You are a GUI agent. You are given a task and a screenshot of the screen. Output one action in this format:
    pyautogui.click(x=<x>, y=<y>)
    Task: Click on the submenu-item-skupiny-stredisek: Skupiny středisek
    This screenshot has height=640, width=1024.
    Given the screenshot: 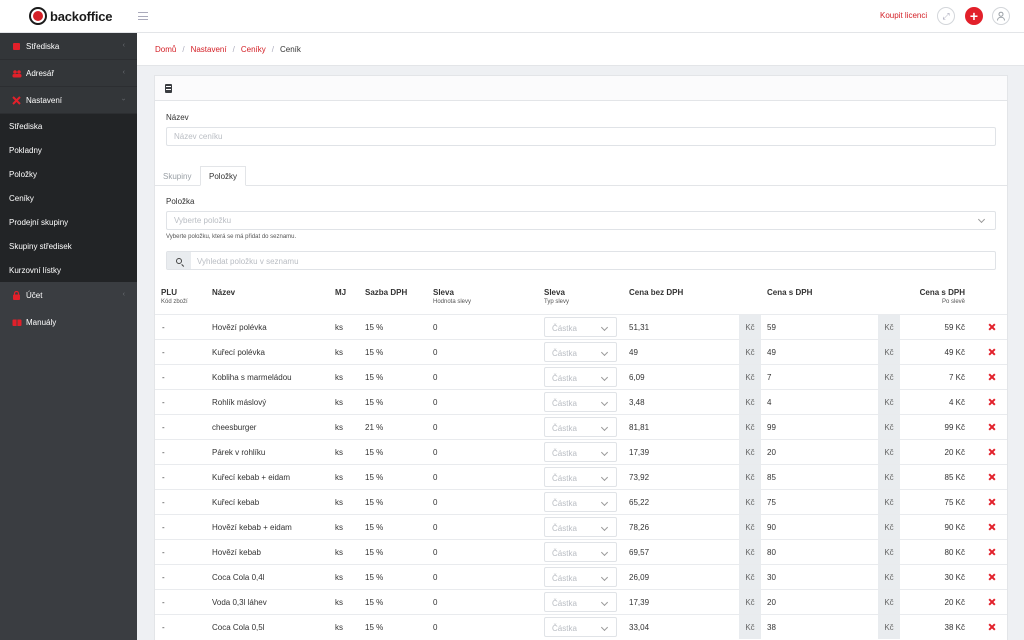 What is the action you would take?
    pyautogui.click(x=40, y=246)
    